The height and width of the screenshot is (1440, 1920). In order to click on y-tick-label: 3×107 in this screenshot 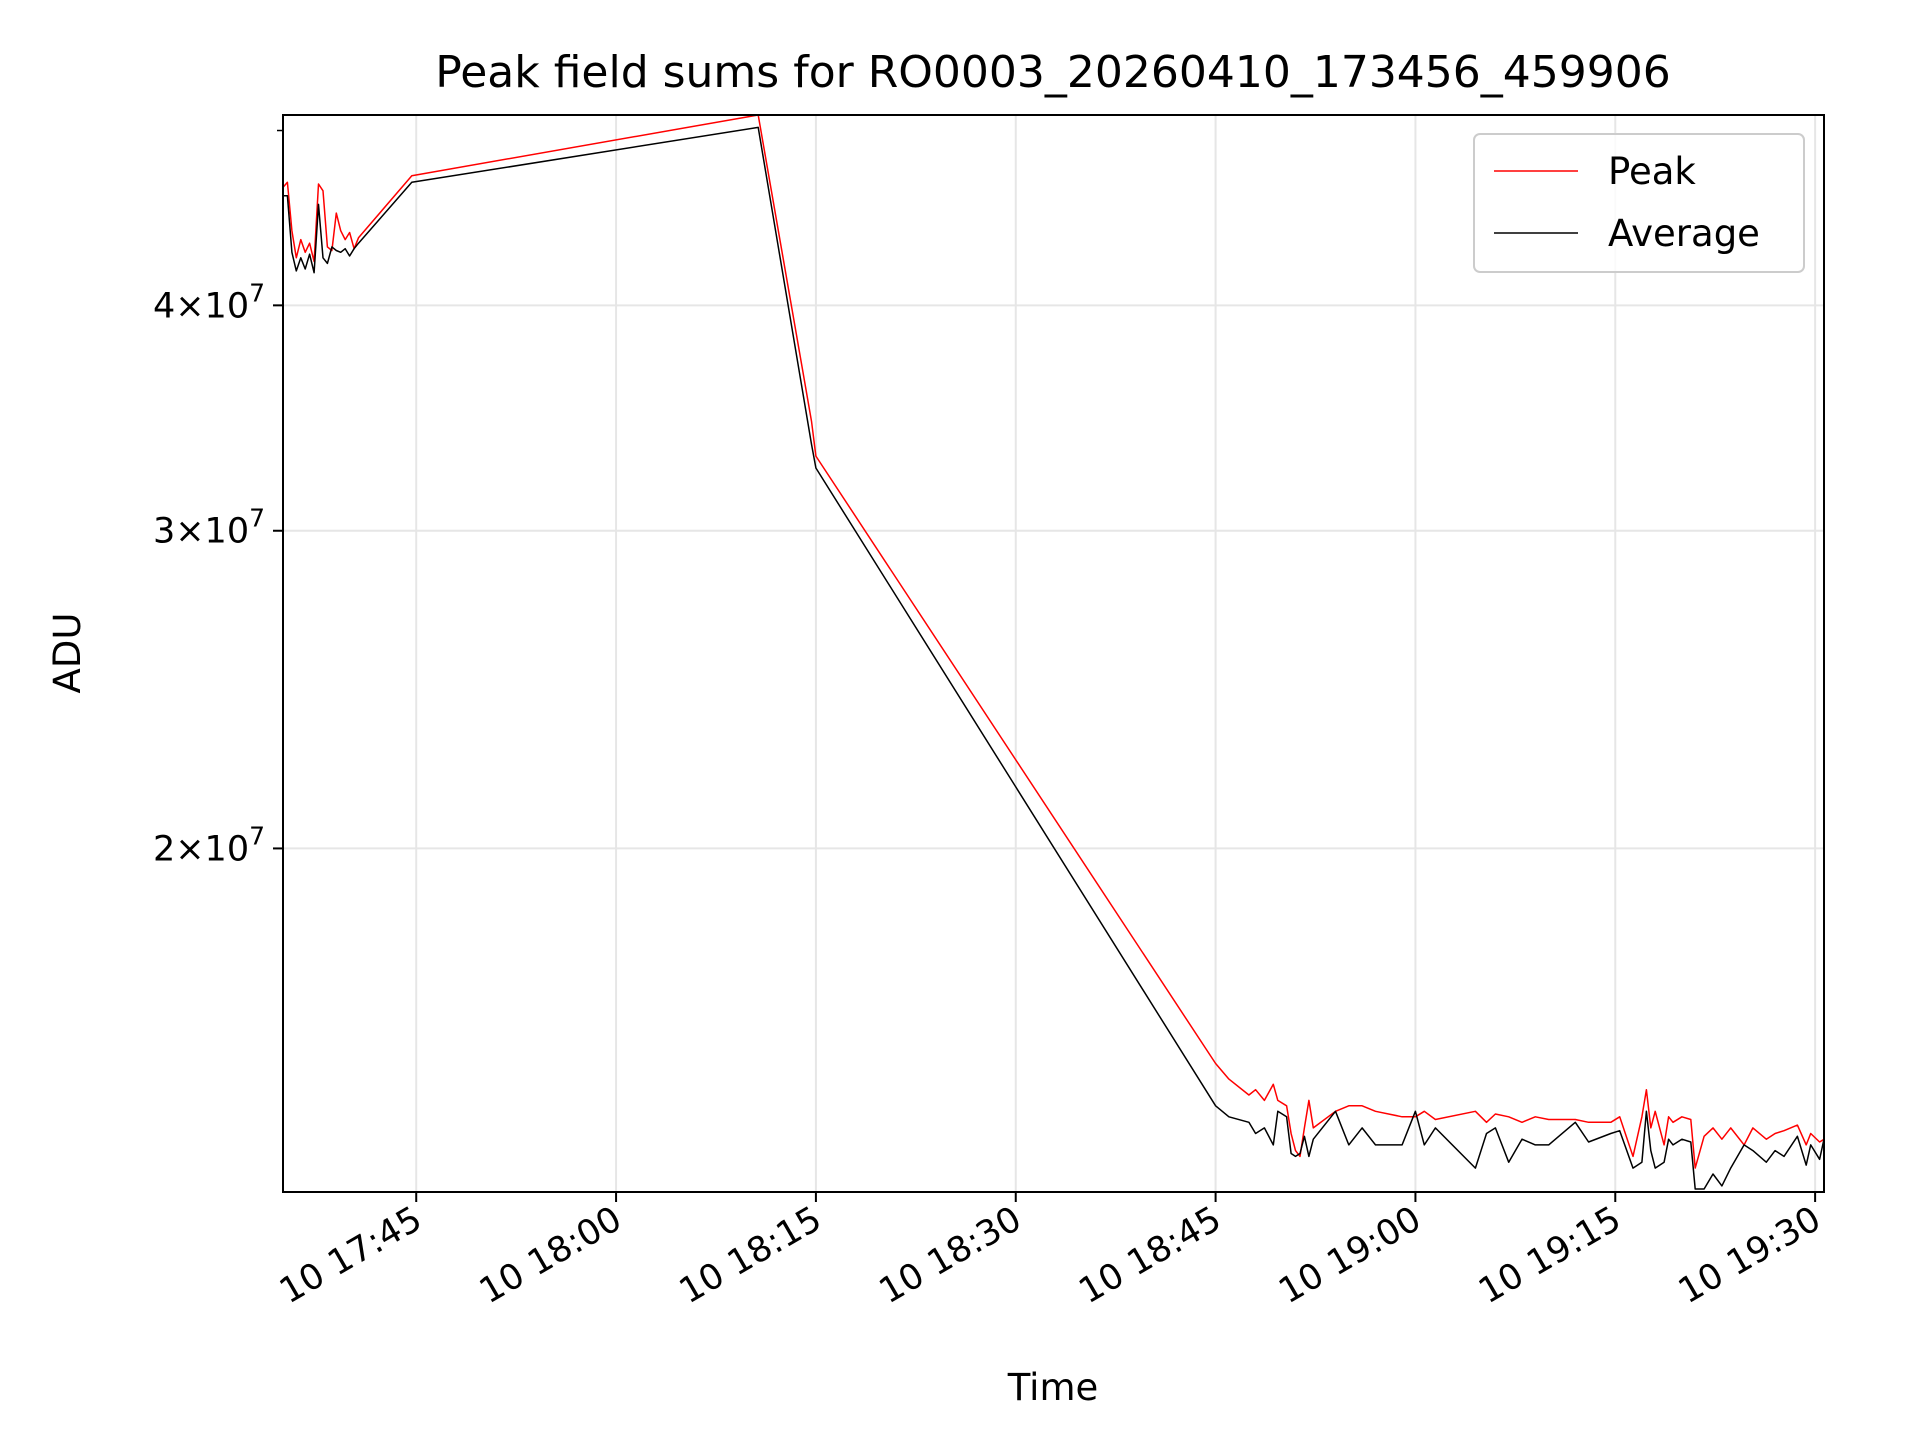, I will do `click(209, 528)`.